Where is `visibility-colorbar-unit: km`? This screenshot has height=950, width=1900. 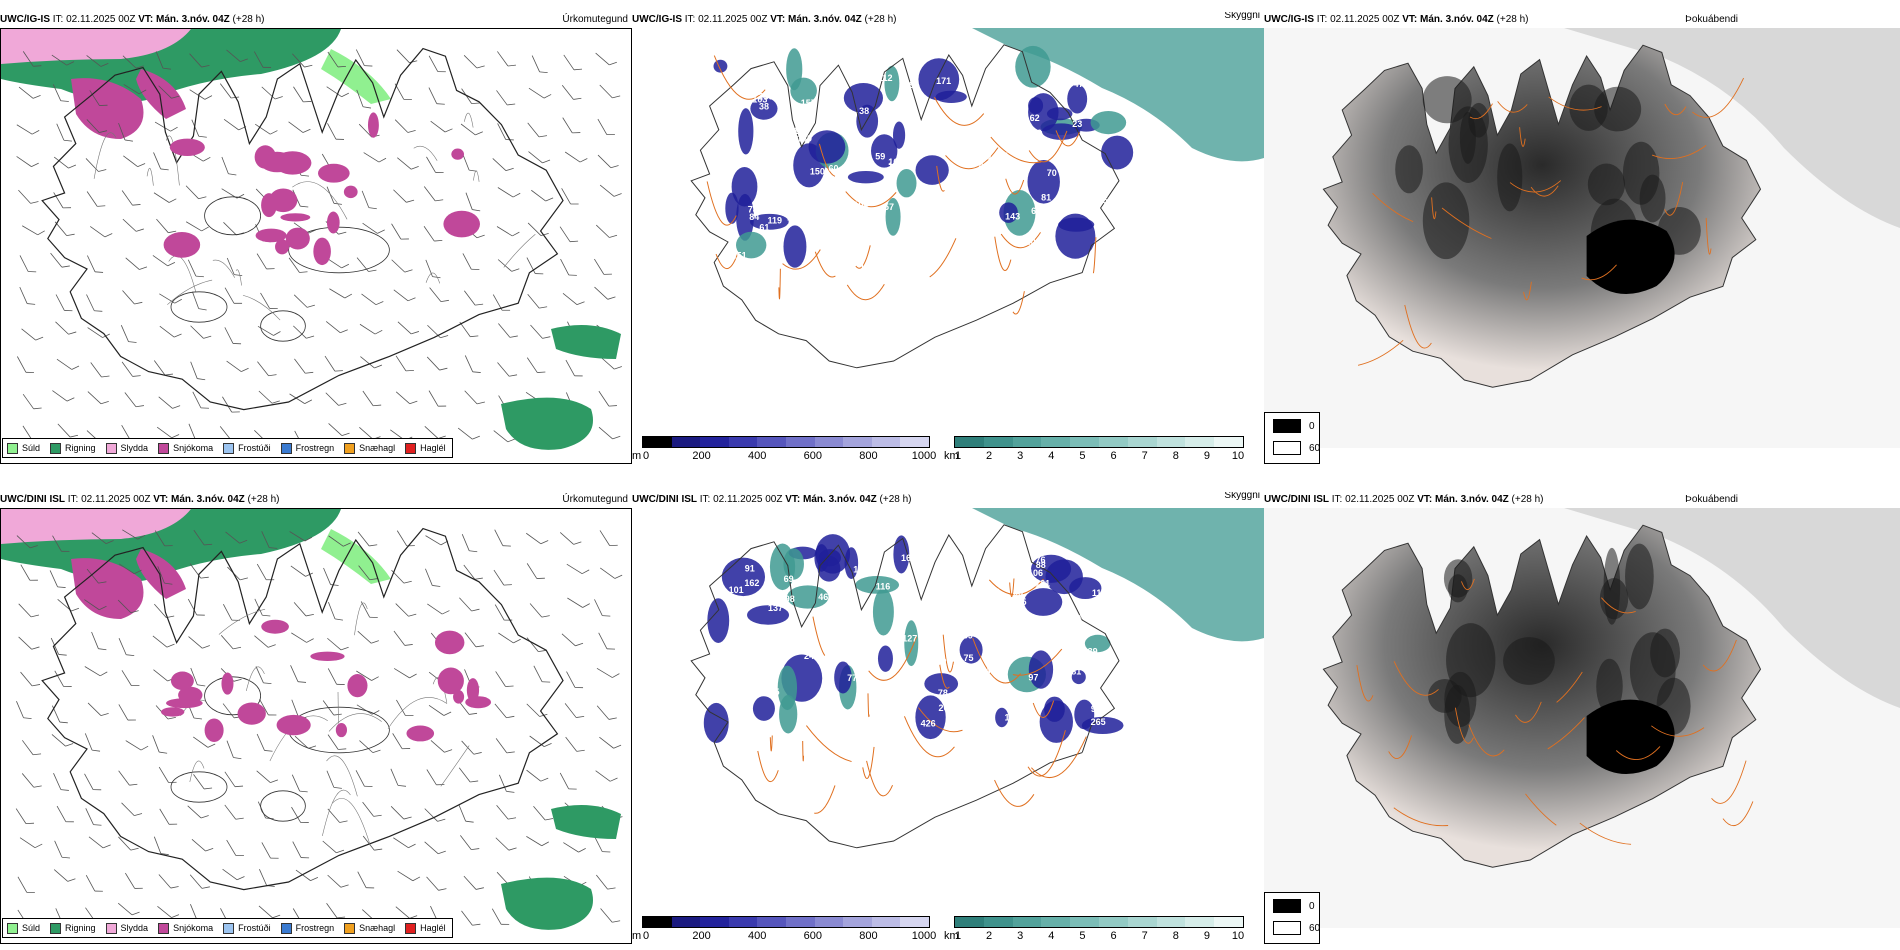 visibility-colorbar-unit: km is located at coordinates (951, 936).